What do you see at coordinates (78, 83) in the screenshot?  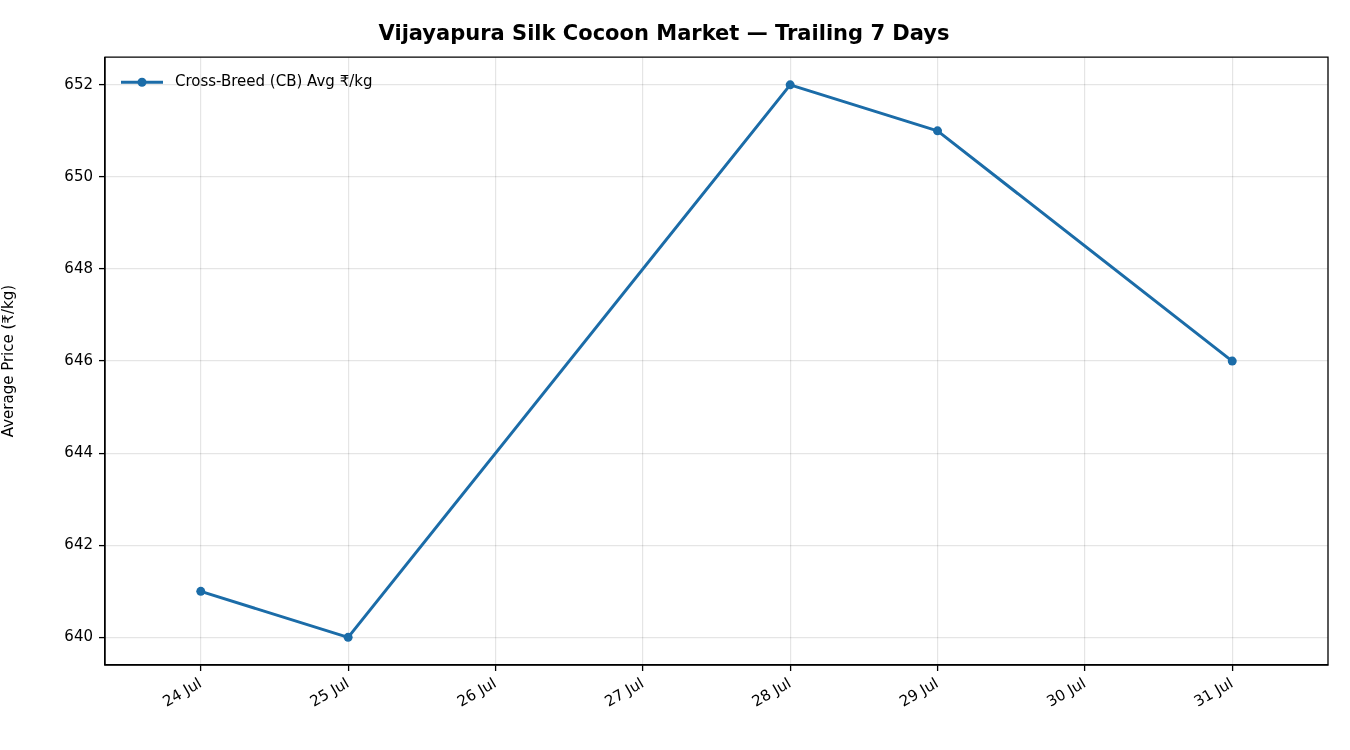 I see `y-tick-label: 652` at bounding box center [78, 83].